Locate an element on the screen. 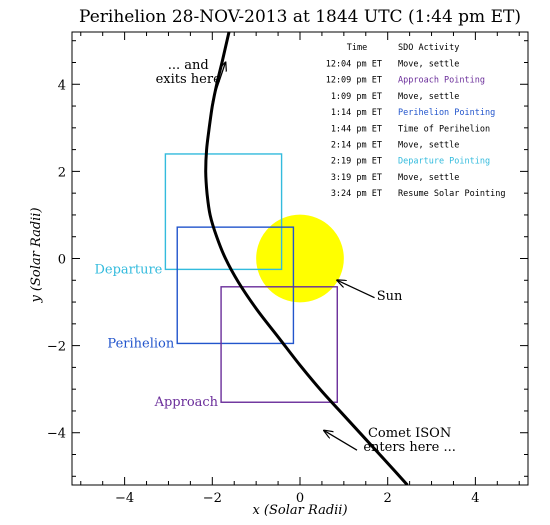 The height and width of the screenshot is (525, 550). table-cell-time: 3:19 pm ET is located at coordinates (356, 178).